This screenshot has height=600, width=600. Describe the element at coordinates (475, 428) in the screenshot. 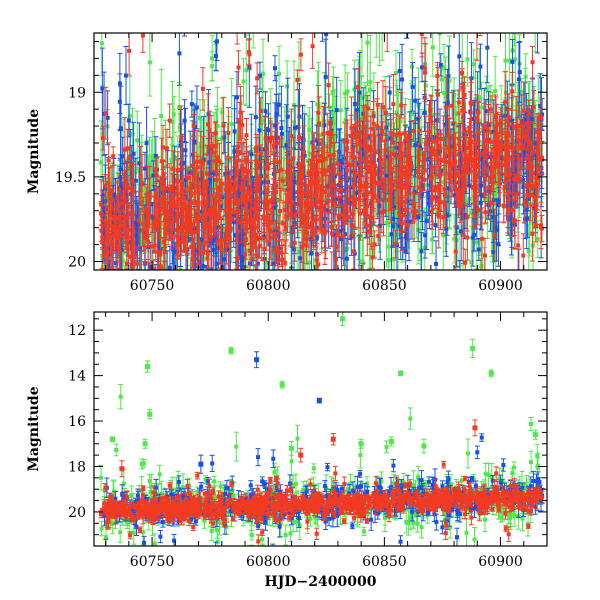

I see `bottom-bright-point-red` at that location.